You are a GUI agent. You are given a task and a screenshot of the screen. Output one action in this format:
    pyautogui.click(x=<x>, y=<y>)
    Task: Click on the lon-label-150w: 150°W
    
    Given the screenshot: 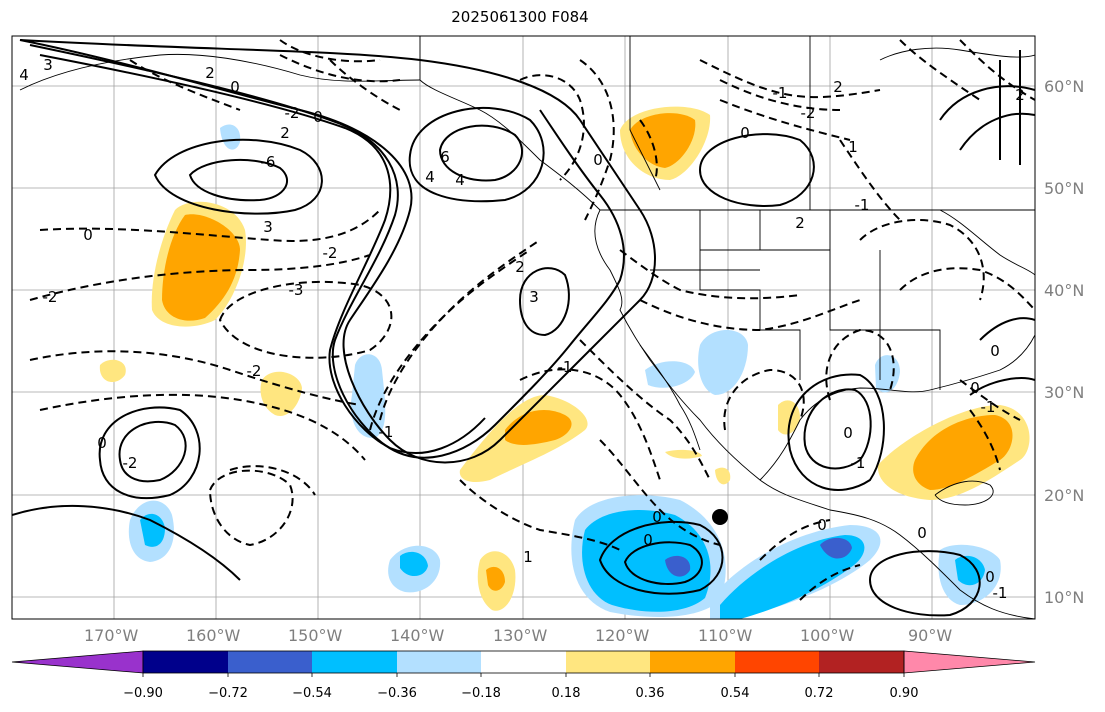 What is the action you would take?
    pyautogui.click(x=315, y=635)
    